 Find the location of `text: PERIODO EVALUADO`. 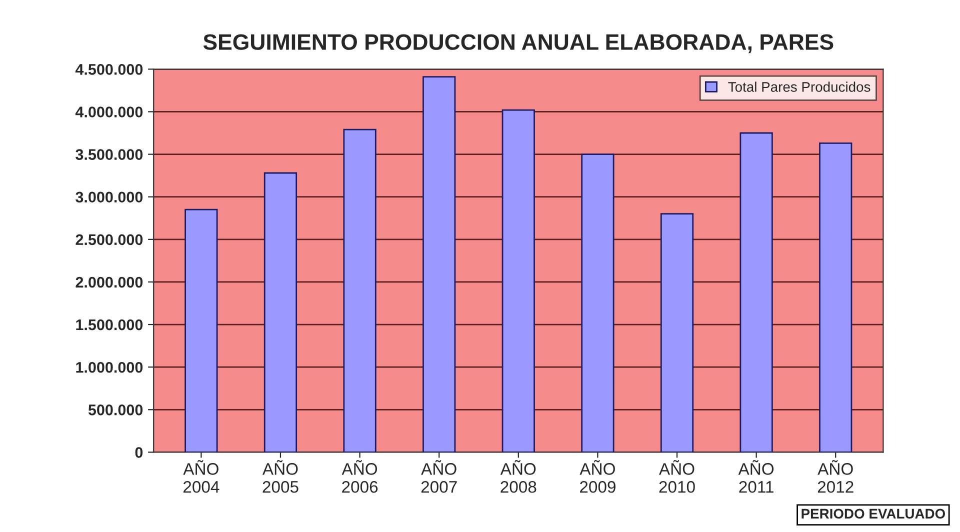

text: PERIODO EVALUADO is located at coordinates (874, 513).